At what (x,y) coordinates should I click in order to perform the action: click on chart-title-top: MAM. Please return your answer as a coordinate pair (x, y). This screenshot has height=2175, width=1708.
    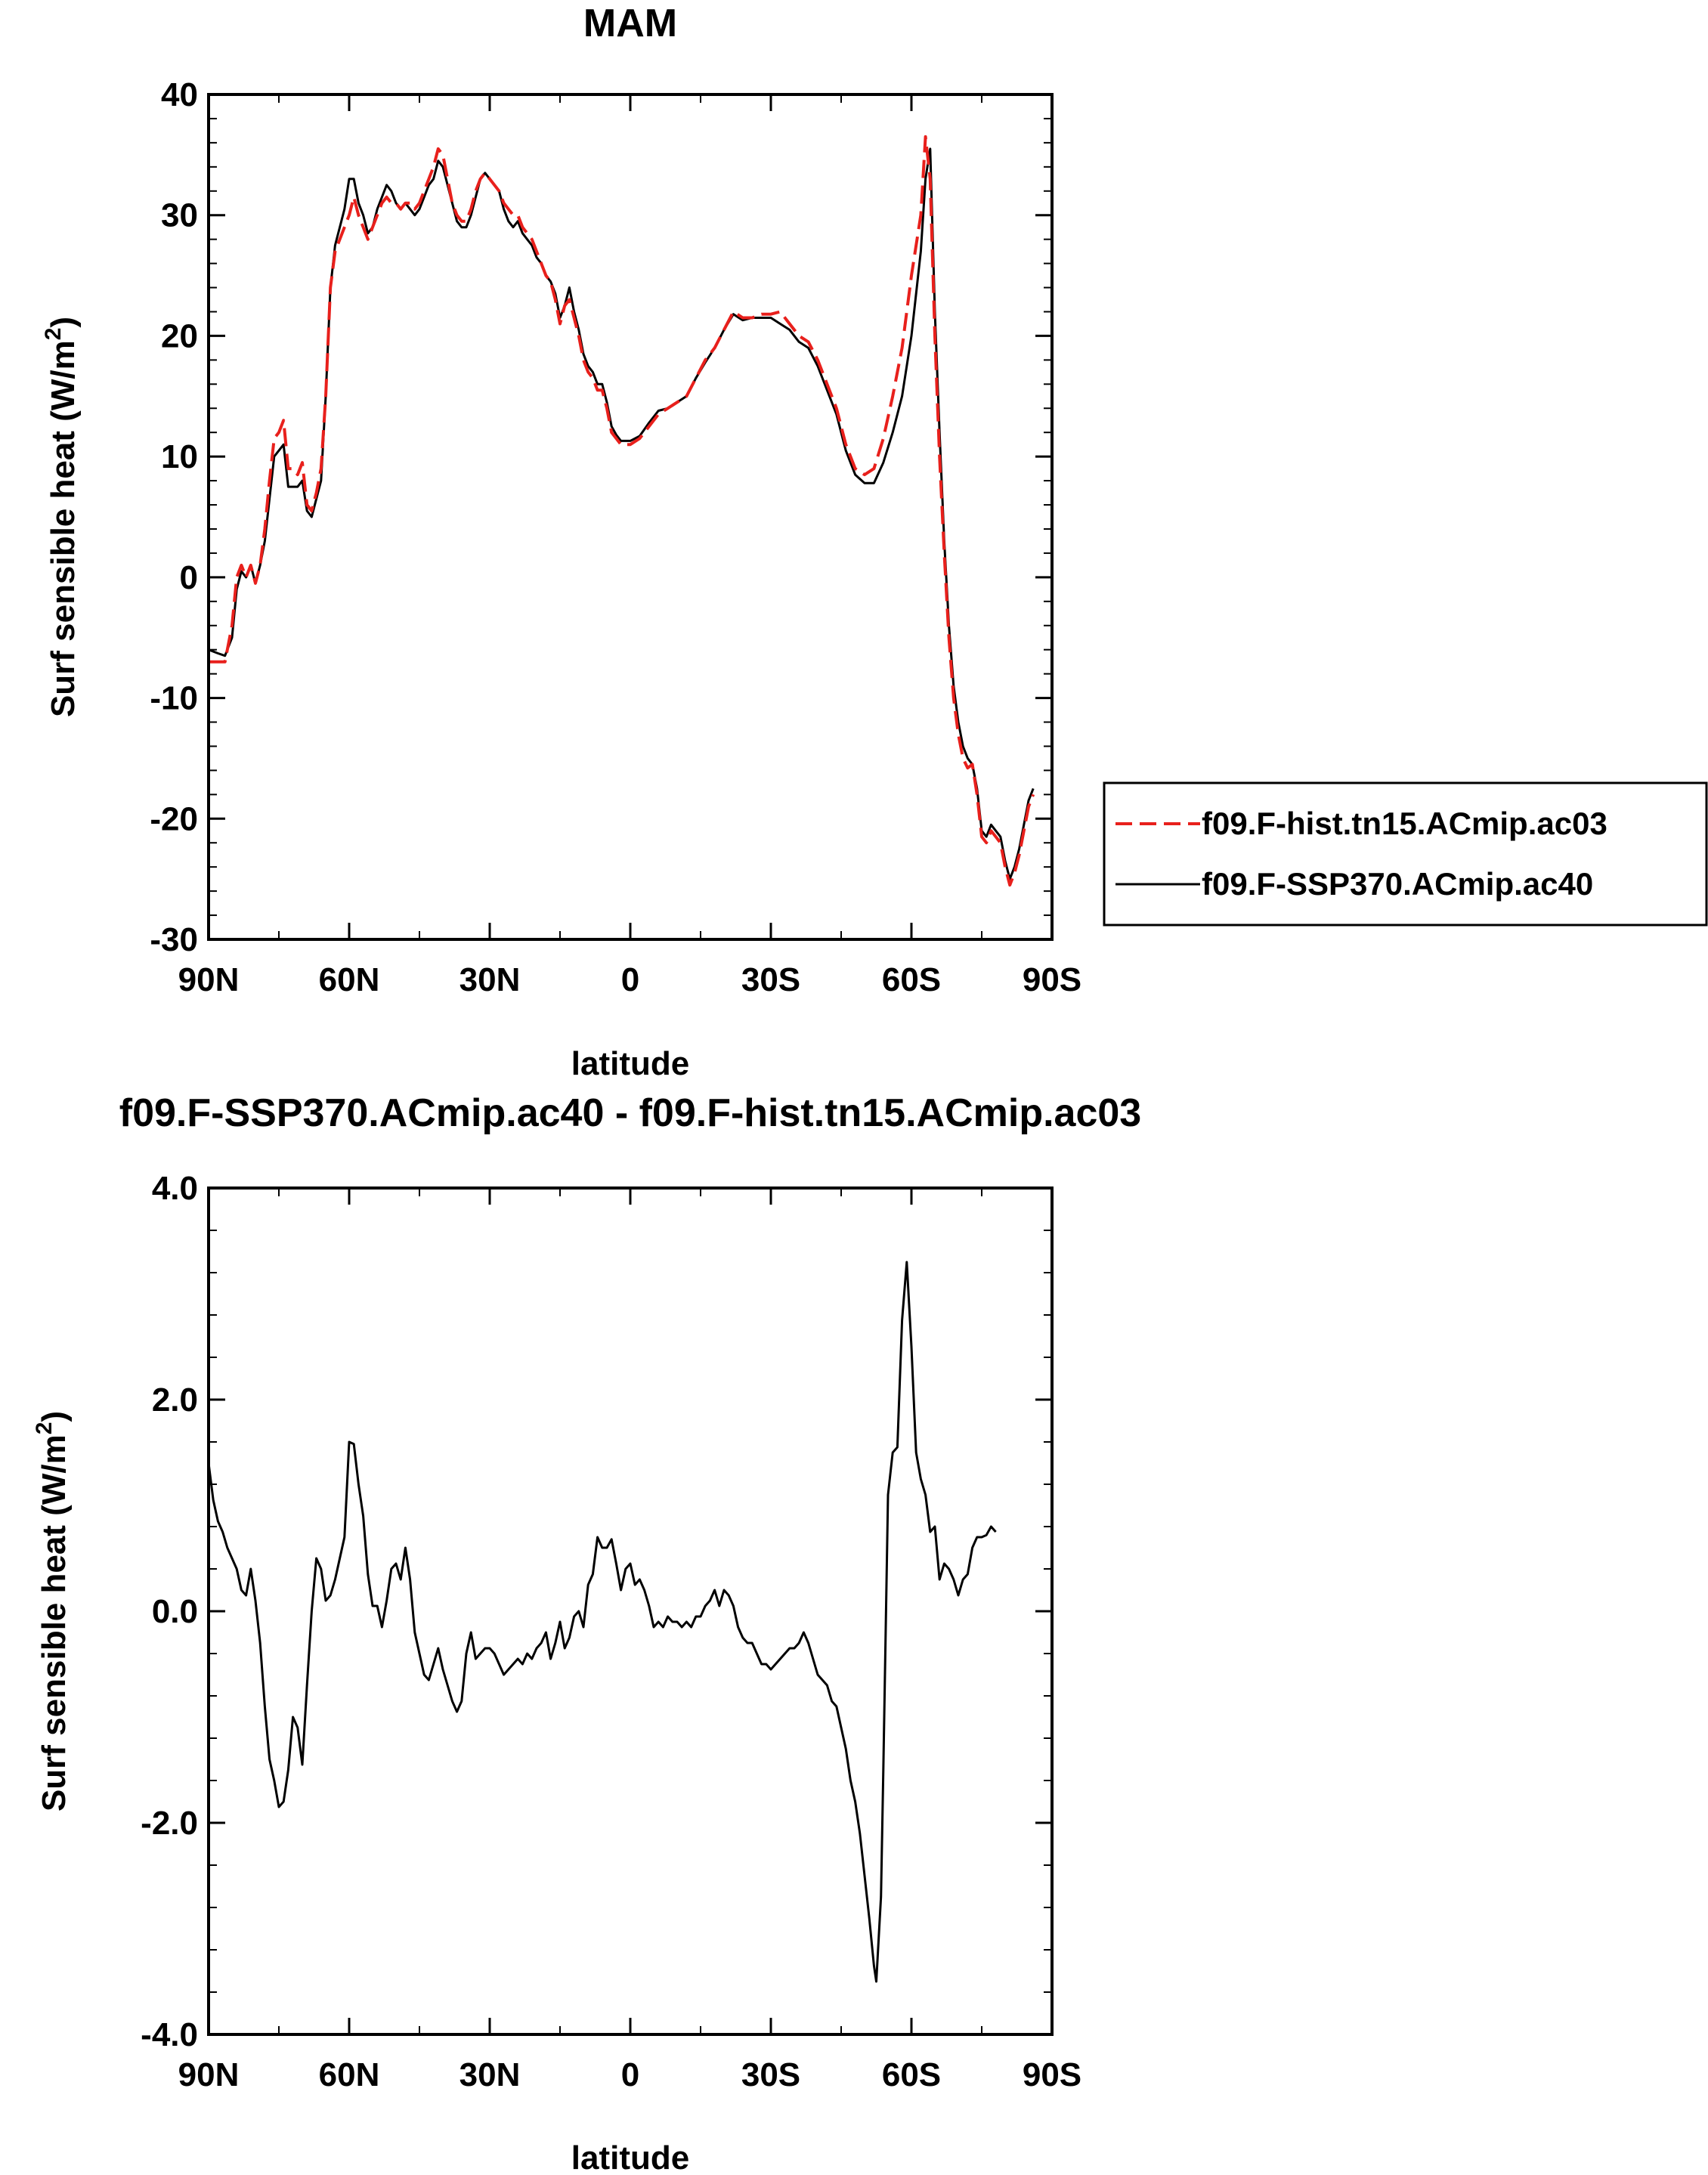
    Looking at the image, I should click on (630, 24).